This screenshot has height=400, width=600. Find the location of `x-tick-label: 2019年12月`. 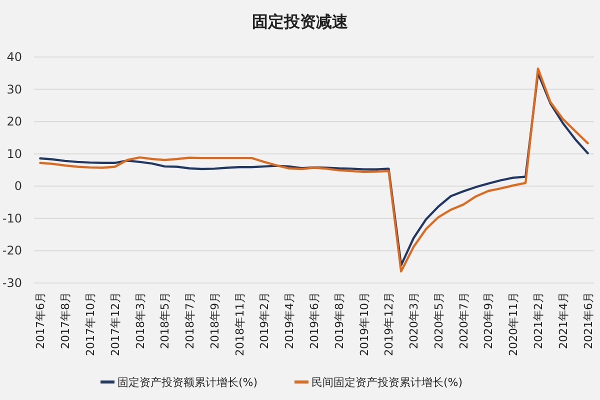

x-tick-label: 2019年12月 is located at coordinates (389, 324).